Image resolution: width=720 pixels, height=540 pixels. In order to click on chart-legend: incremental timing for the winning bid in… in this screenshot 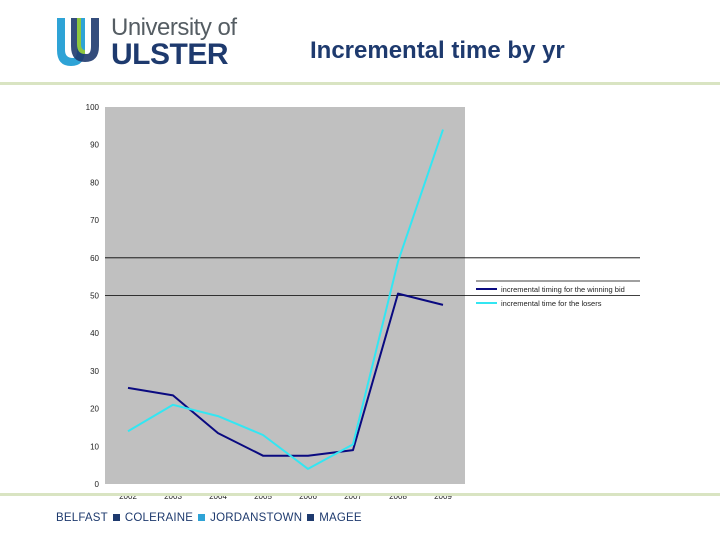, I will do `click(558, 294)`.